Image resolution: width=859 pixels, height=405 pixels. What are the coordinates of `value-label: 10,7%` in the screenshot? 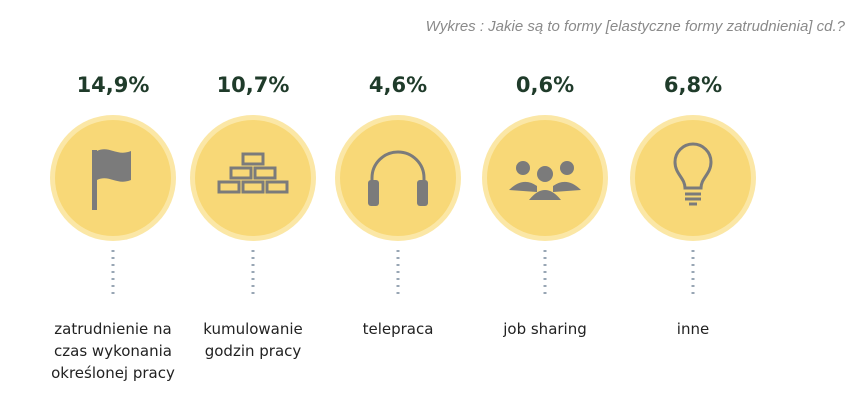 It's located at (253, 85).